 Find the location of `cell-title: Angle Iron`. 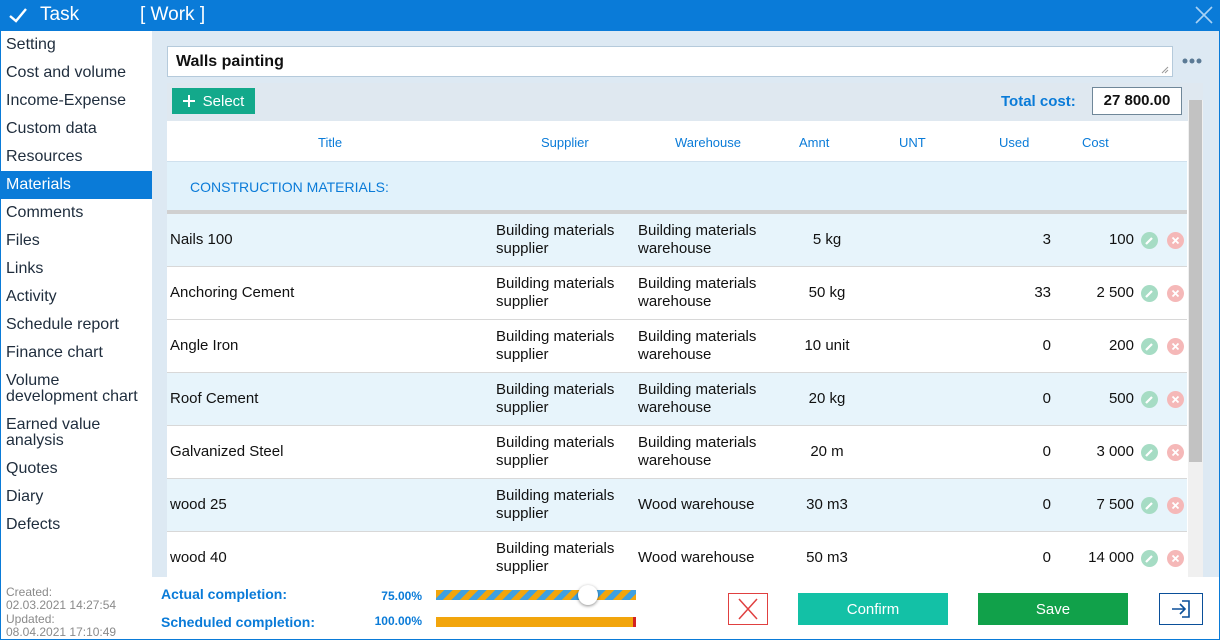

cell-title: Angle Iron is located at coordinates (204, 345).